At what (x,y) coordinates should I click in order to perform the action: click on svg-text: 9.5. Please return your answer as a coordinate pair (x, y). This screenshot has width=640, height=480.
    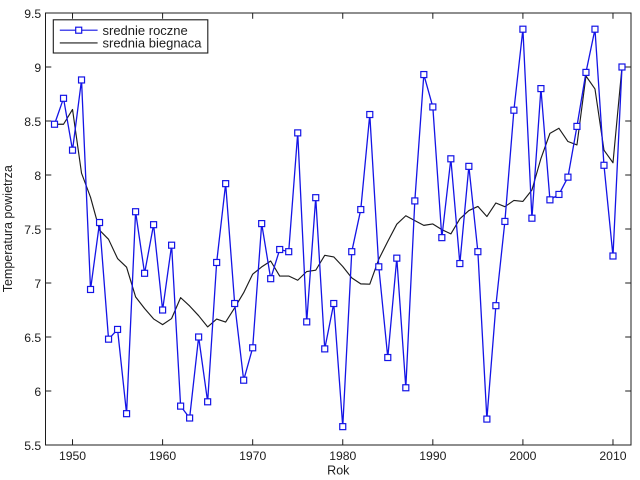
    Looking at the image, I should click on (32, 14).